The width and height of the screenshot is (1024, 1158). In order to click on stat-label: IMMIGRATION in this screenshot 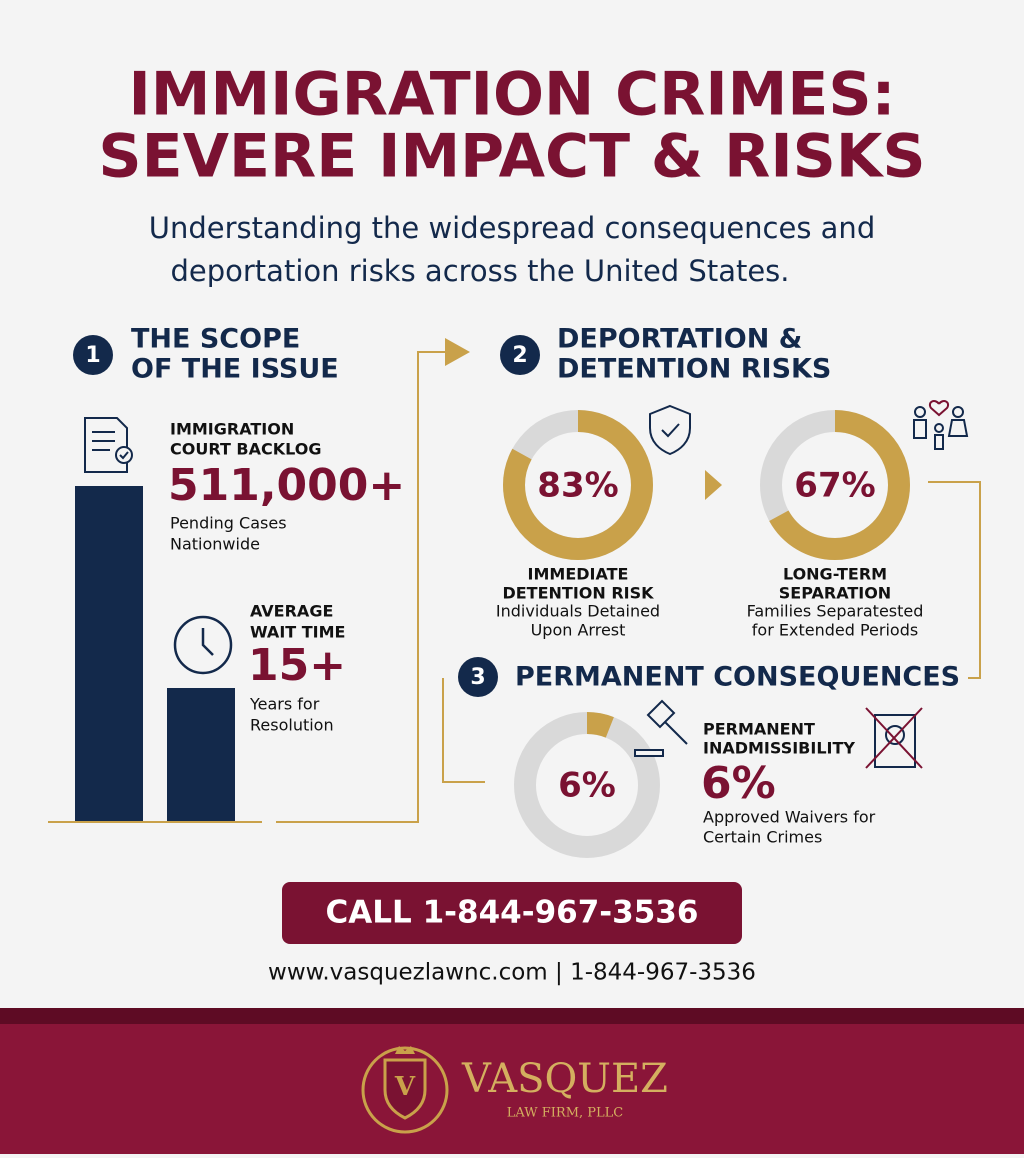, I will do `click(232, 429)`.